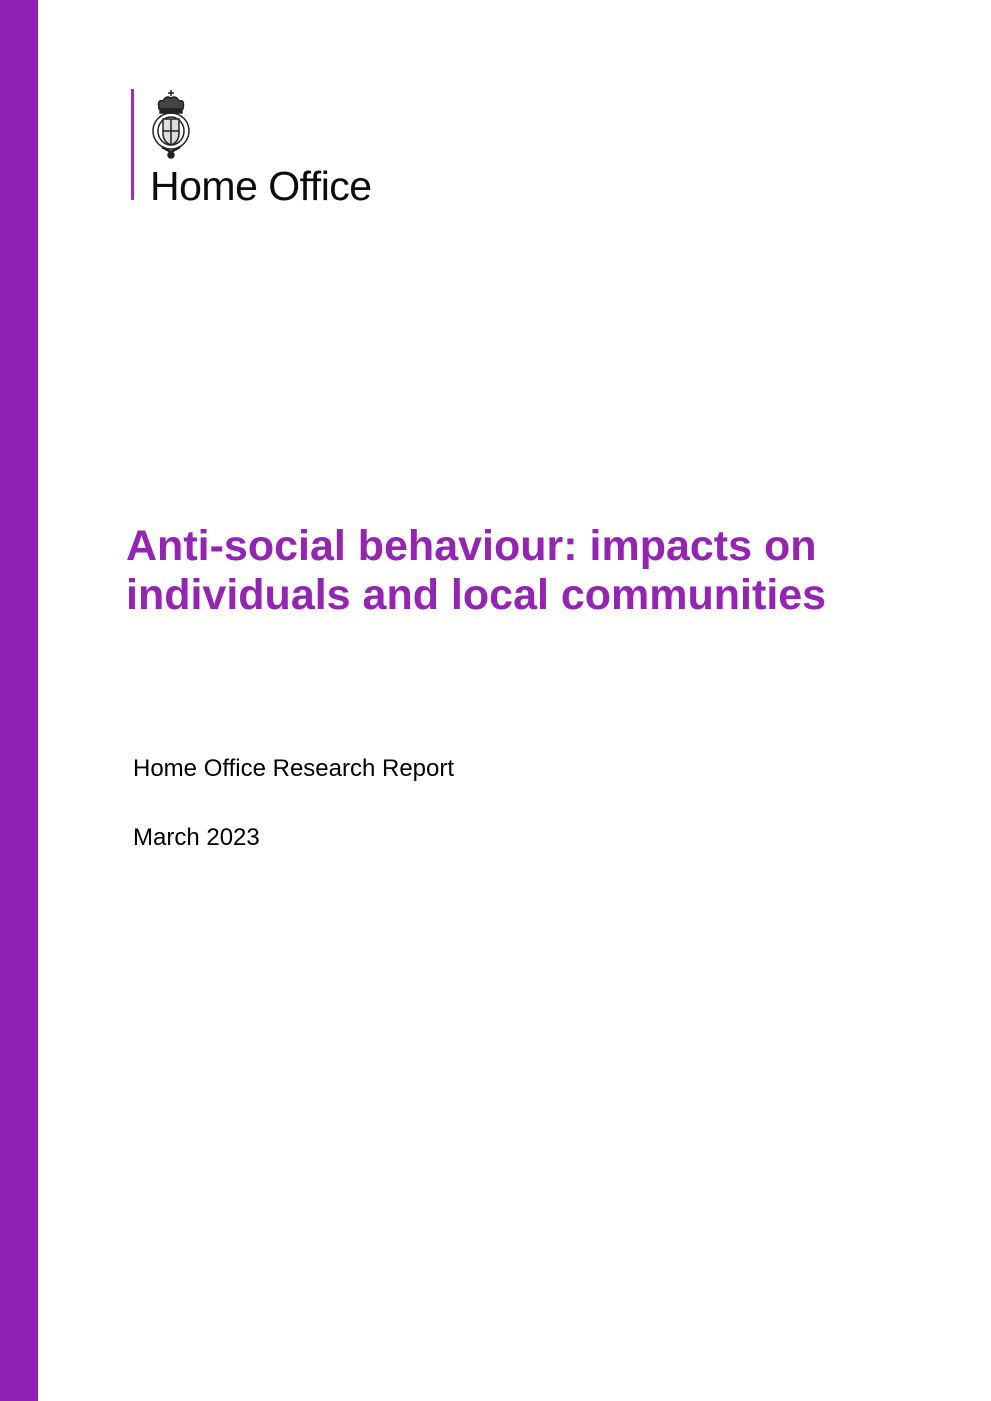 This screenshot has height=1401, width=991. I want to click on report-type: Home Office Research Report, so click(294, 768).